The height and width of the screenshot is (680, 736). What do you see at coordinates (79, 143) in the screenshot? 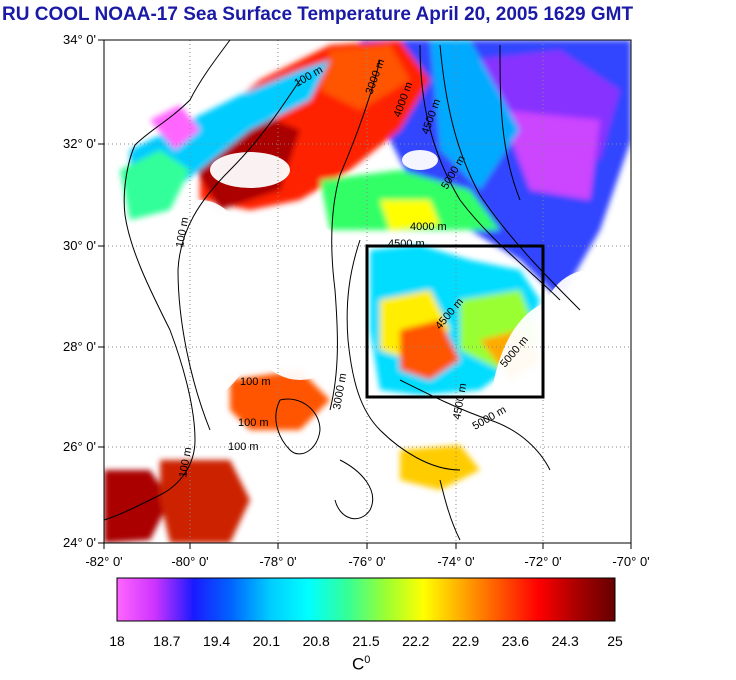
I see `y-tick-label: 32° 0'` at bounding box center [79, 143].